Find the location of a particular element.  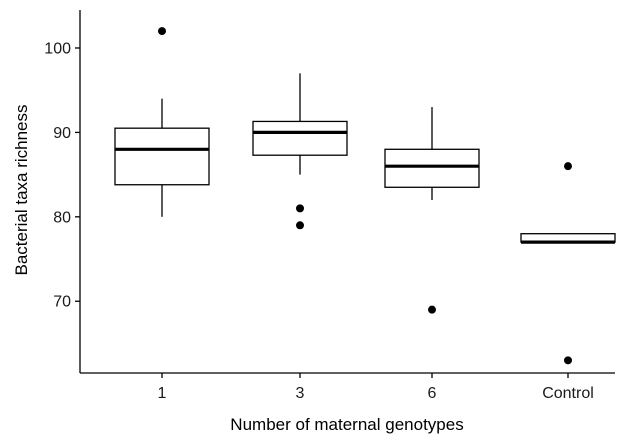

x-tick-label: 3 is located at coordinates (300, 393).